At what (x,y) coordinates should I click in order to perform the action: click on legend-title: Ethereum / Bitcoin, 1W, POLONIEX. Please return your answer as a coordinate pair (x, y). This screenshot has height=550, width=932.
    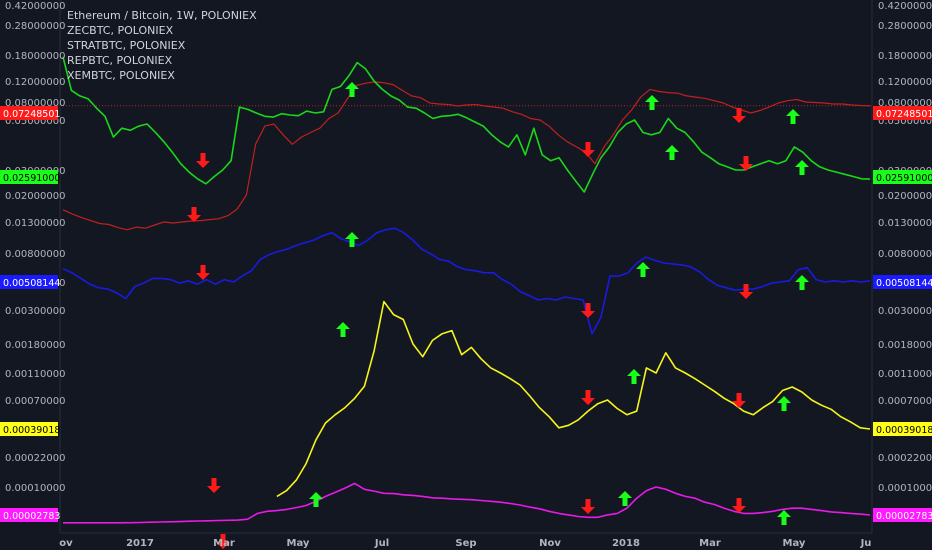
    Looking at the image, I should click on (162, 15).